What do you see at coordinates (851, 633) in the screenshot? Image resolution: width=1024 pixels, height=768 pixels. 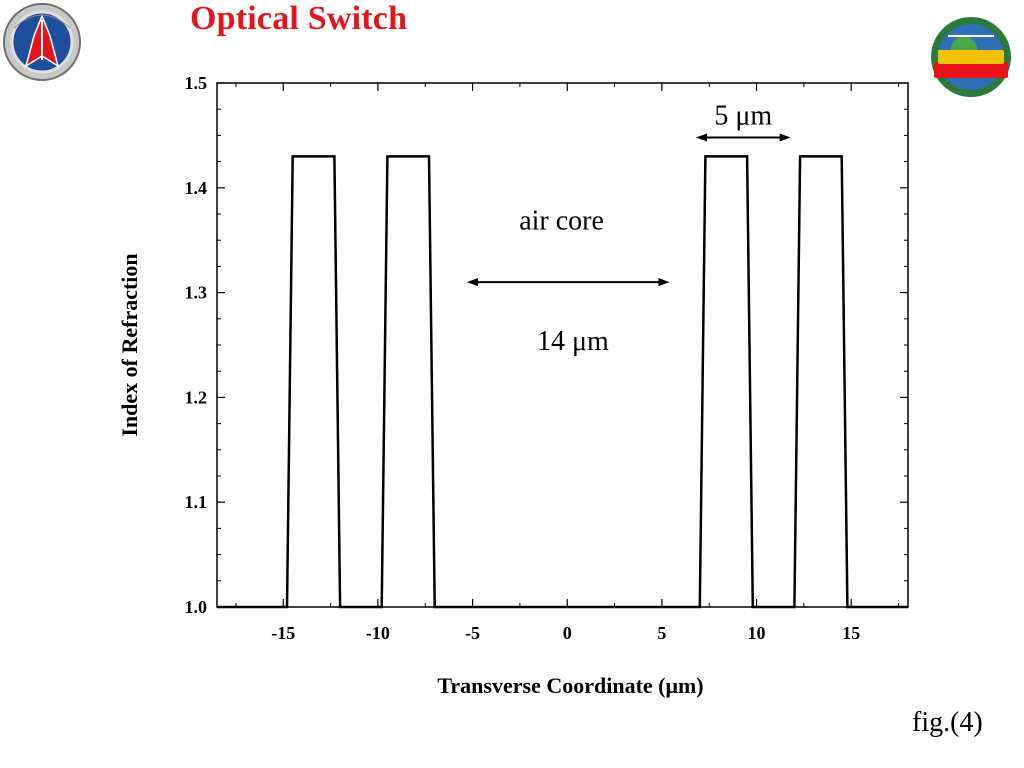 I see `x-tick-label: 15` at bounding box center [851, 633].